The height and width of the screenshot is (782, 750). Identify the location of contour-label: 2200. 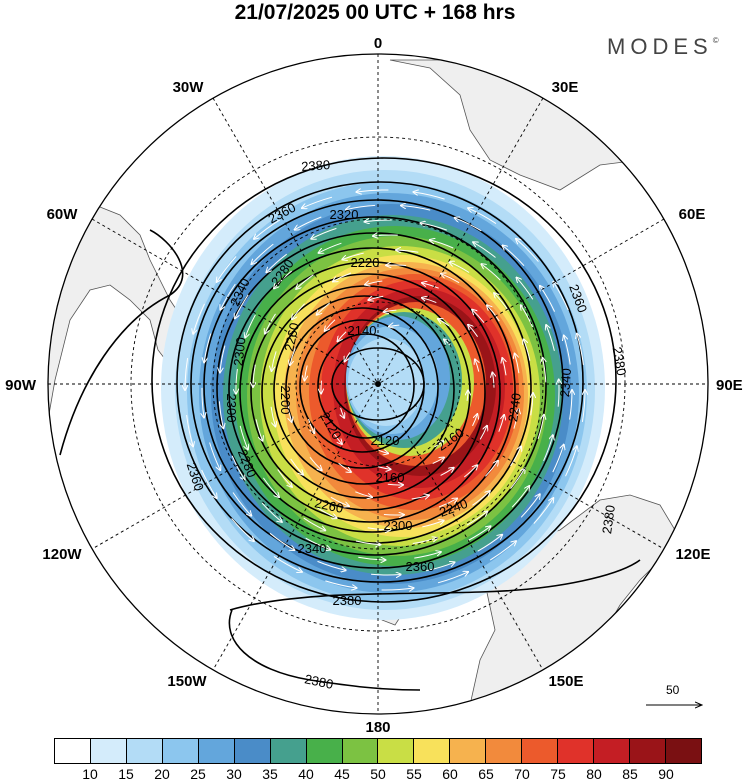
(285, 400).